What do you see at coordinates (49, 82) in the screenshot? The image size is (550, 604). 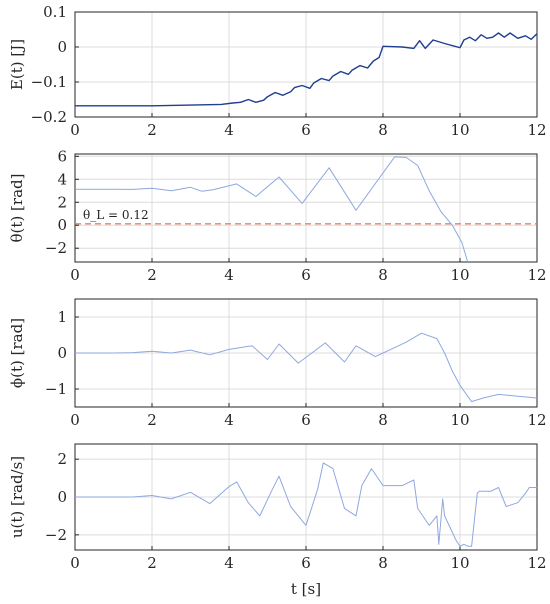 I see `y-tick-label: −0.1` at bounding box center [49, 82].